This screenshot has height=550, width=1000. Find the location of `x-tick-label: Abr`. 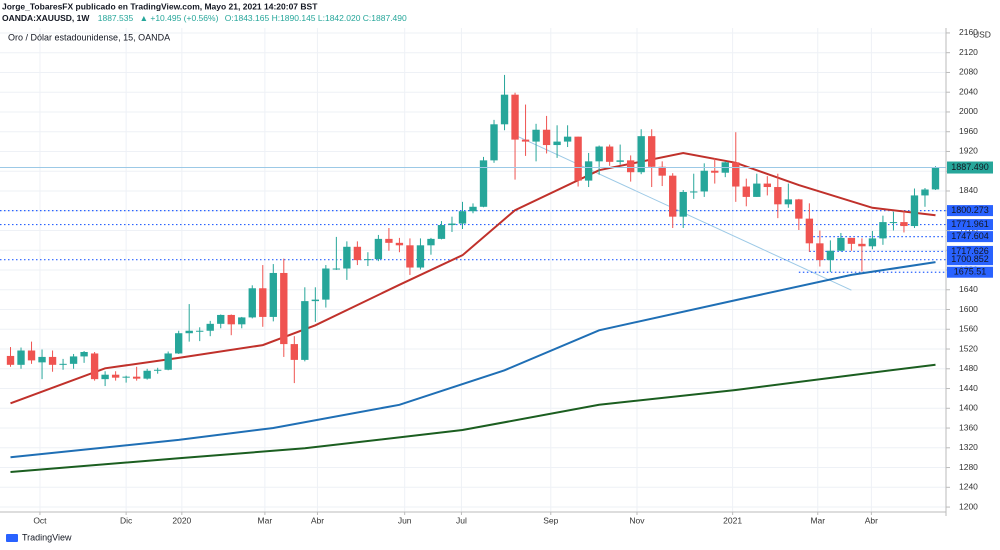

x-tick-label: Abr is located at coordinates (317, 520).